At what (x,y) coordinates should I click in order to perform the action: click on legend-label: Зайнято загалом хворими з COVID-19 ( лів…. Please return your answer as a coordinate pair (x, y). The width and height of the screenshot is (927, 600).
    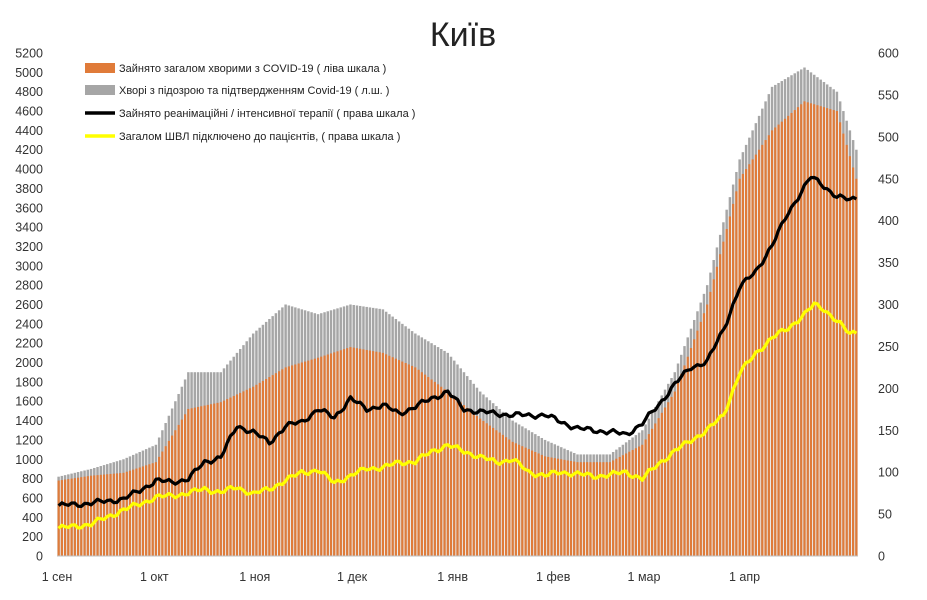
    Looking at the image, I should click on (252, 69).